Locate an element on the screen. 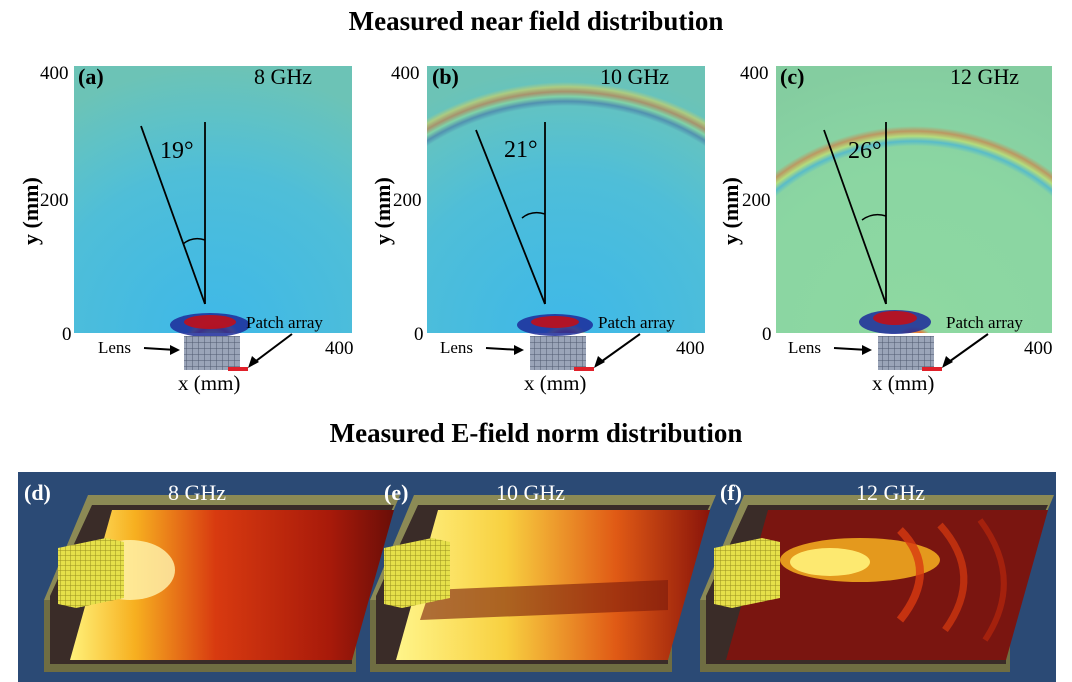 This screenshot has width=1072, height=682. angle-arc-a is located at coordinates (194, 241).